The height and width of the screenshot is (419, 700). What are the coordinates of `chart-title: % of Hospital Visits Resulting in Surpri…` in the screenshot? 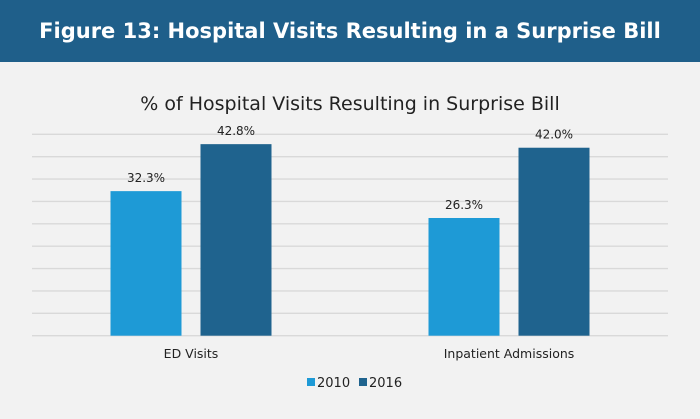 It's located at (349, 104).